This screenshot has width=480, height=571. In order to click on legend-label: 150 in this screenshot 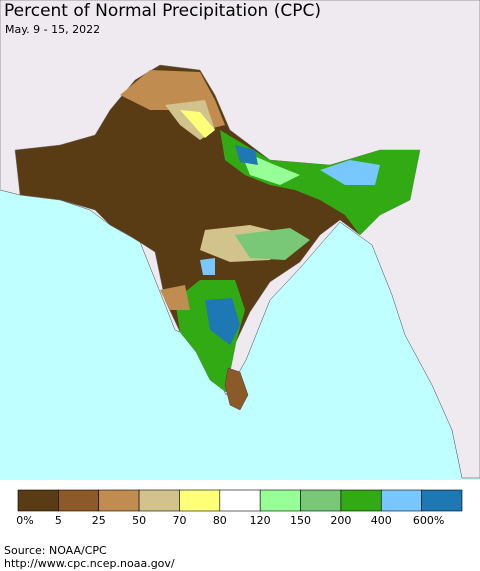, I will do `click(300, 520)`.